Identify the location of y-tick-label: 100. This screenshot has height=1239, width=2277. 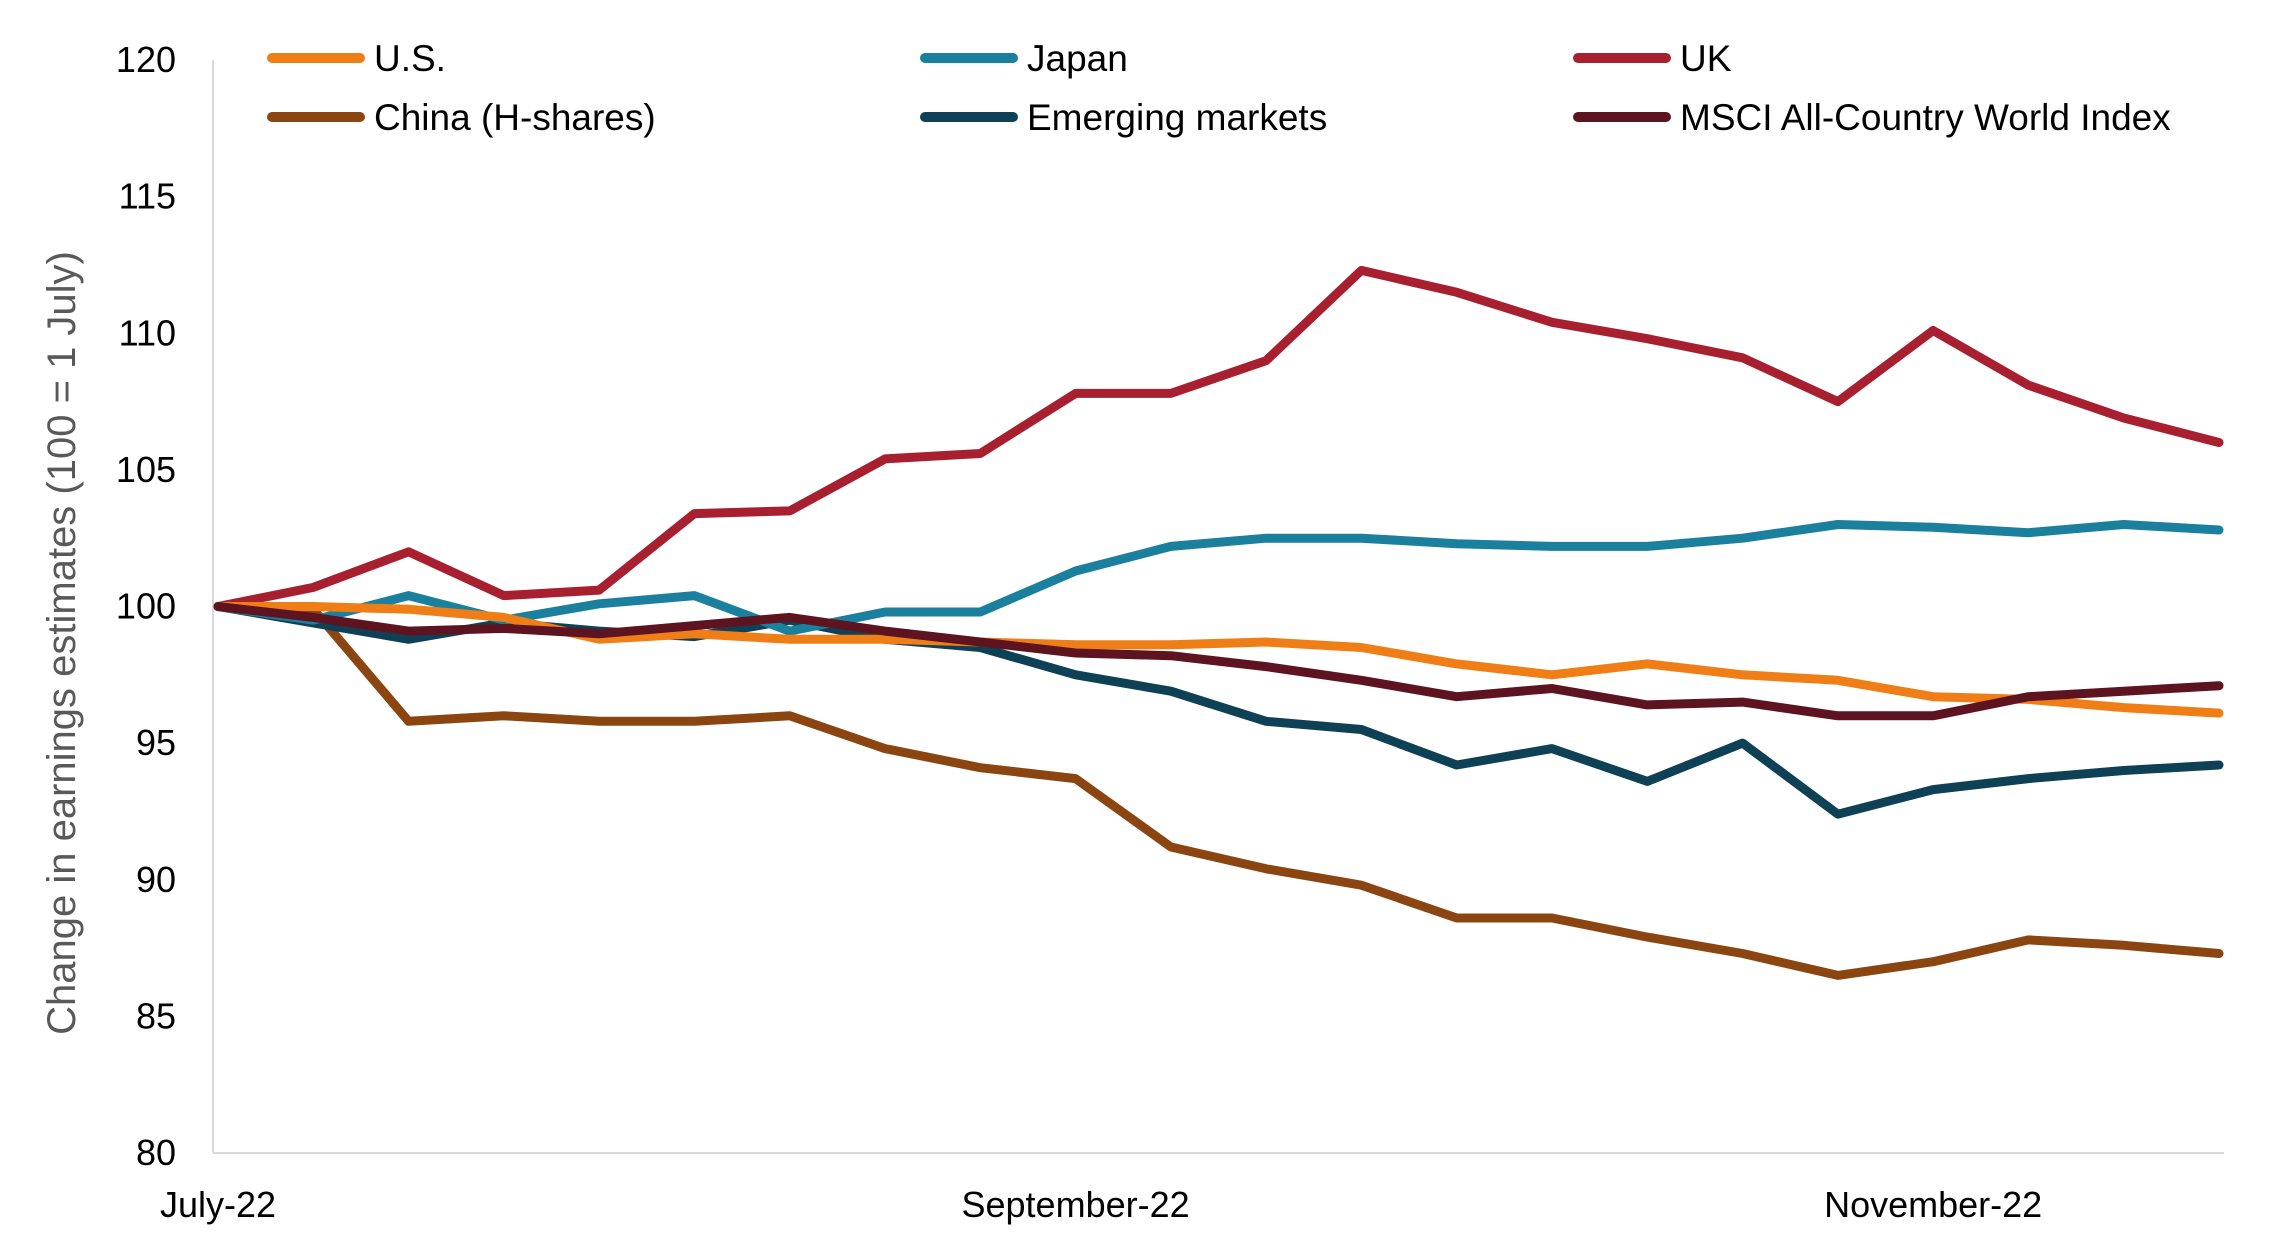
(146, 606).